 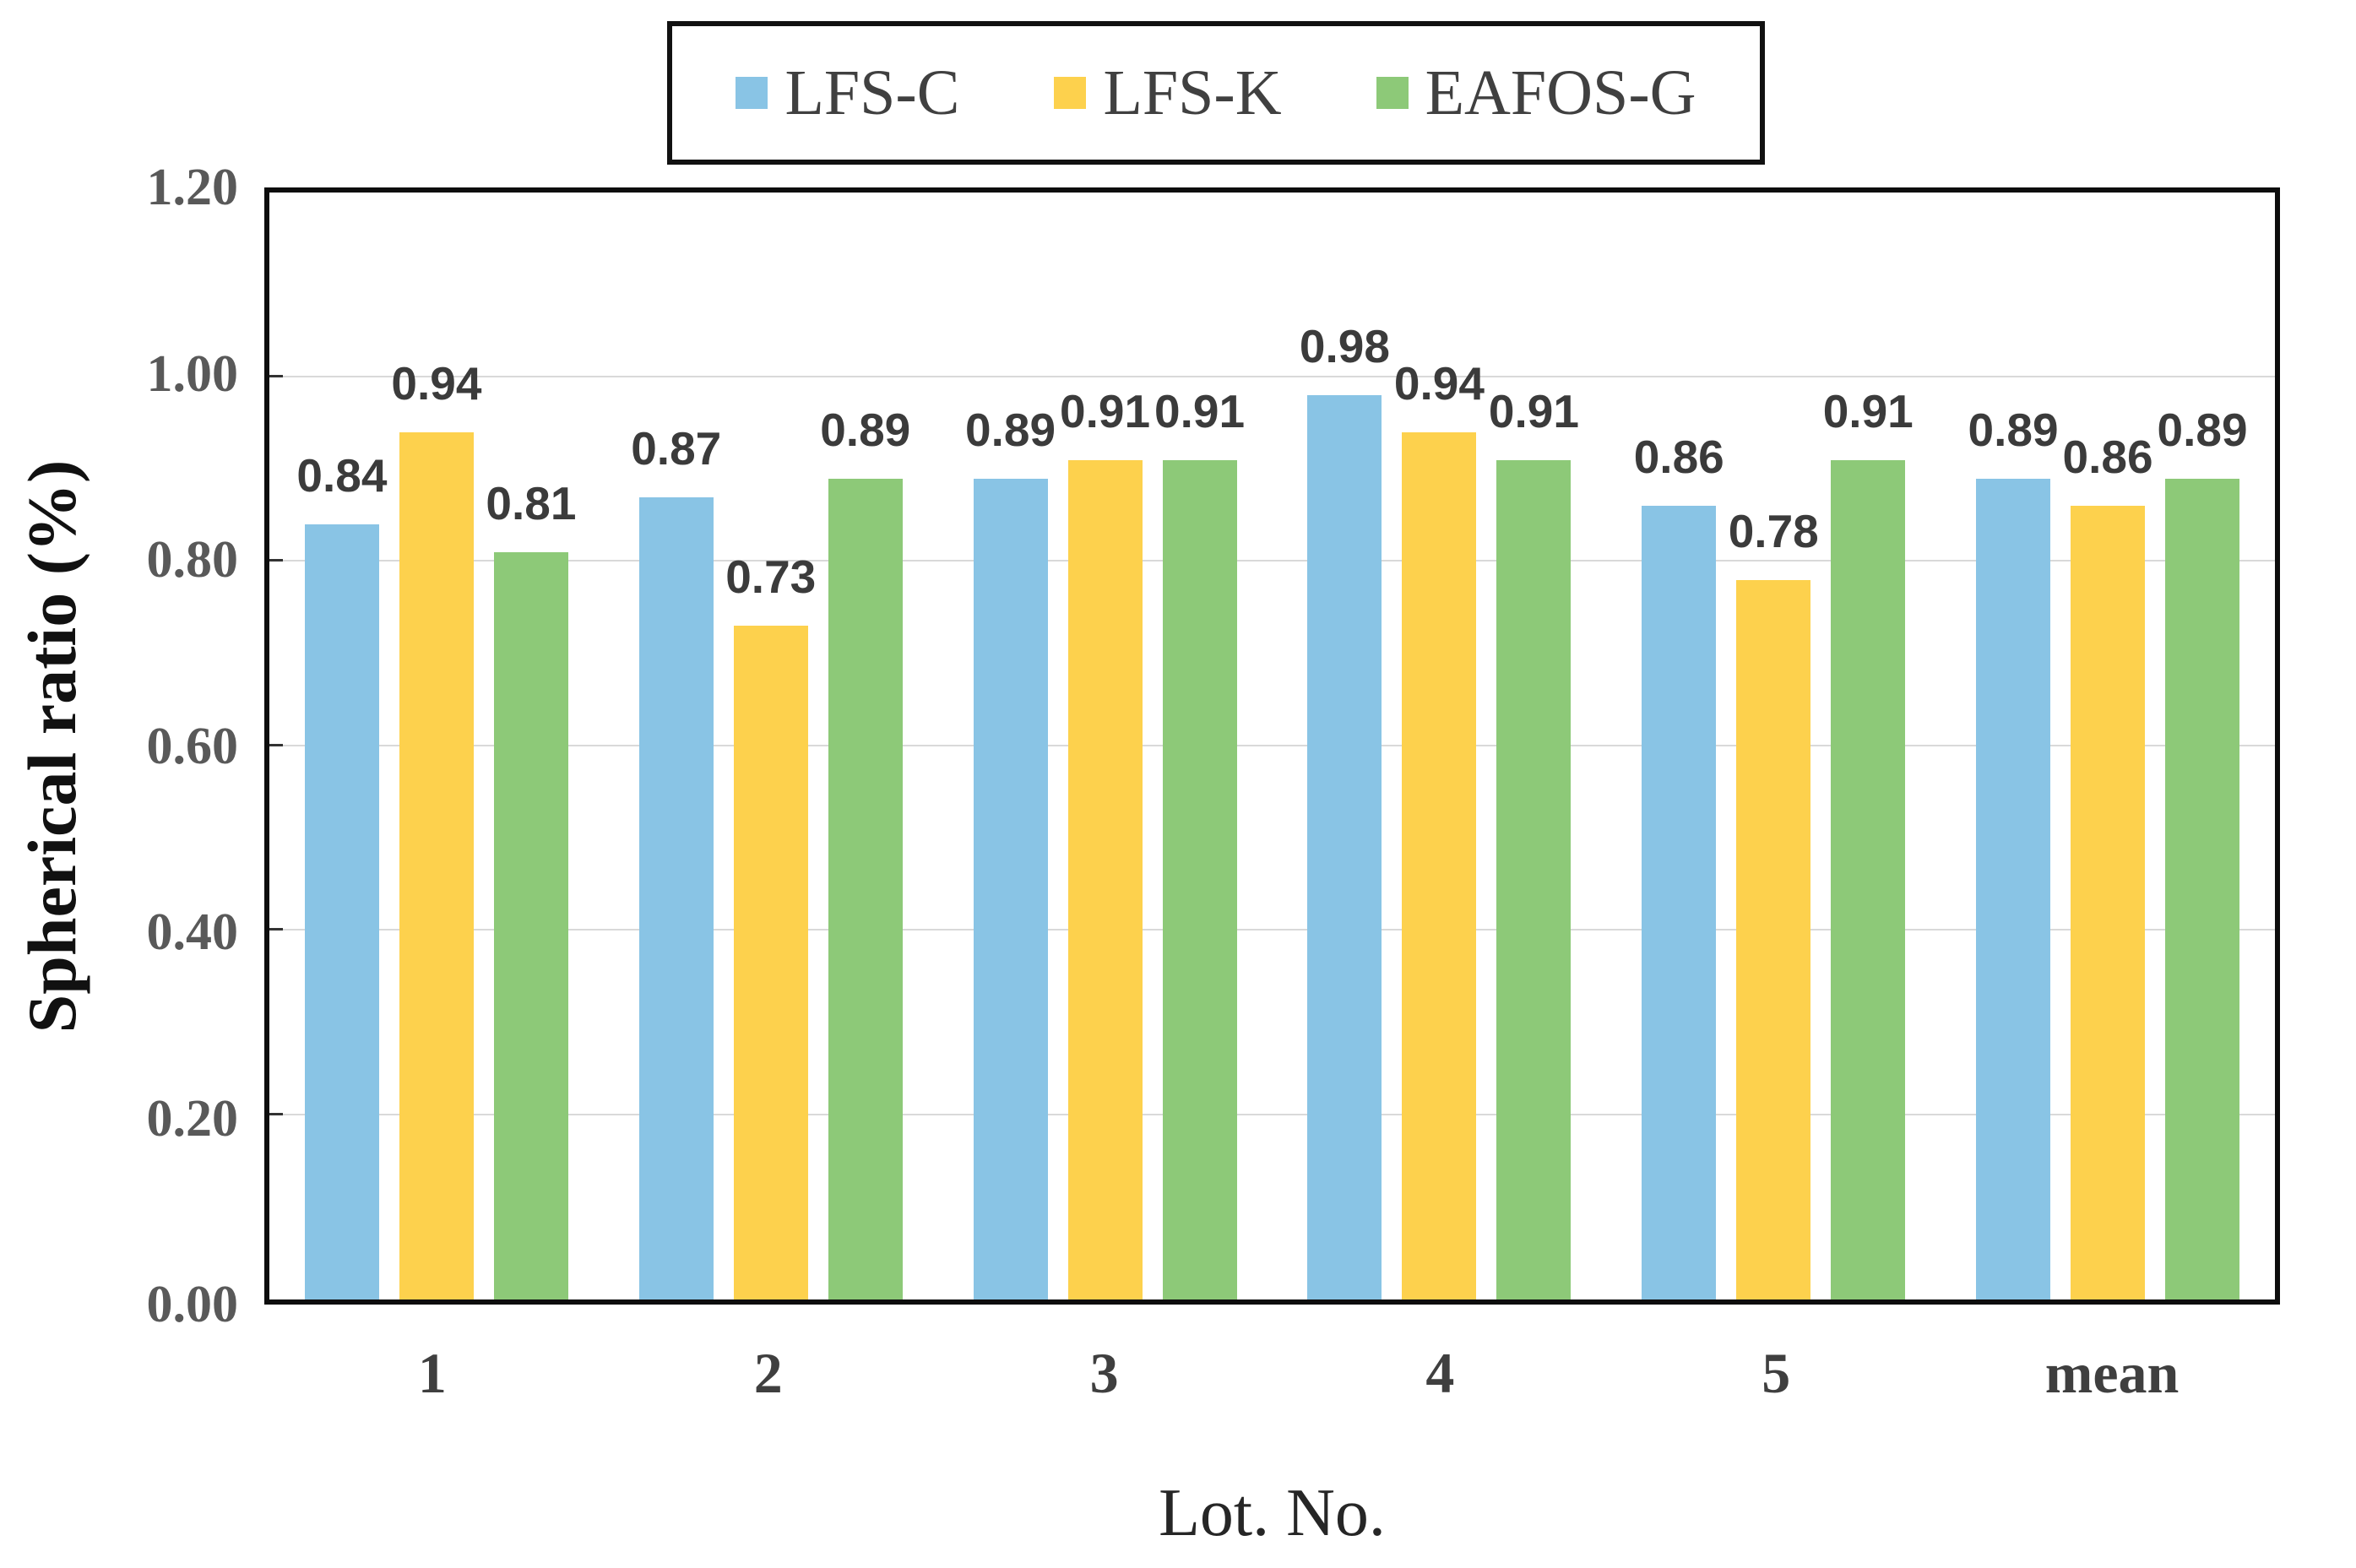 What do you see at coordinates (1345, 811) in the screenshot?
I see `bar-LFS-C-4: 0.98` at bounding box center [1345, 811].